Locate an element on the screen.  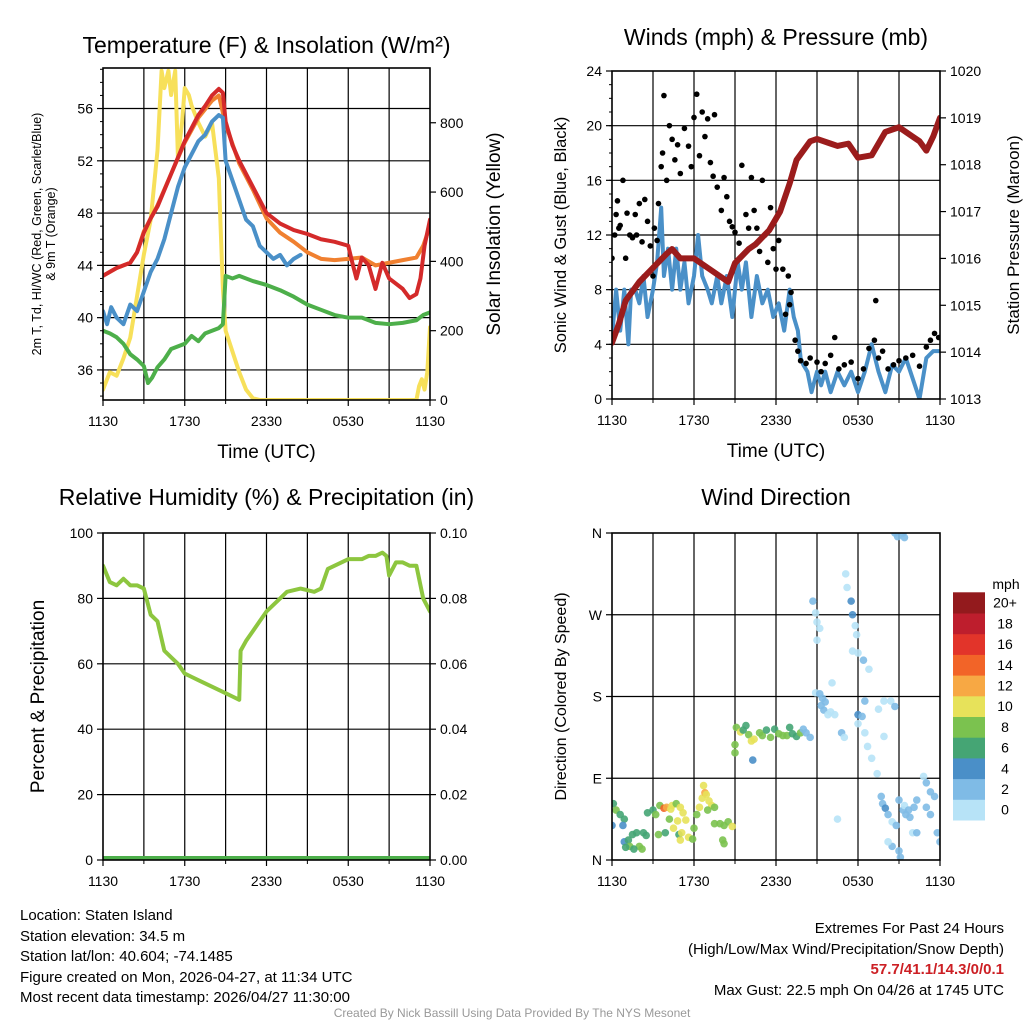
y-tick-label: 100 is located at coordinates (82, 533).